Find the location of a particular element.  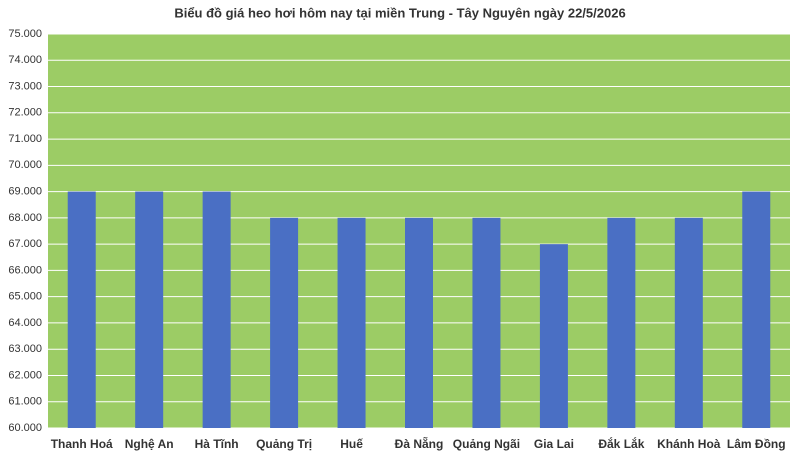

y-tick-label: 63.000 is located at coordinates (25, 349).